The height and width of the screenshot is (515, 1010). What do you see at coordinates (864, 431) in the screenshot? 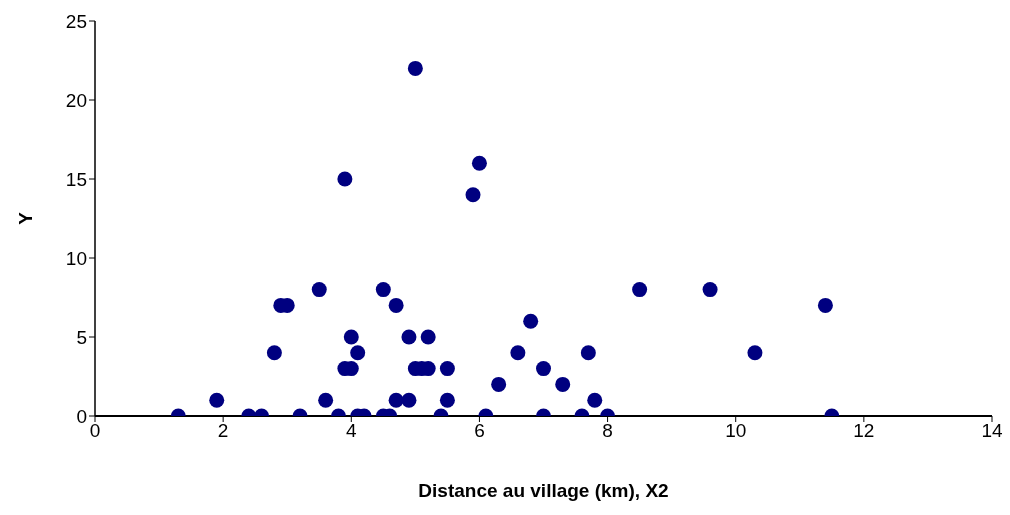
I see `x-tick-label: 12` at bounding box center [864, 431].